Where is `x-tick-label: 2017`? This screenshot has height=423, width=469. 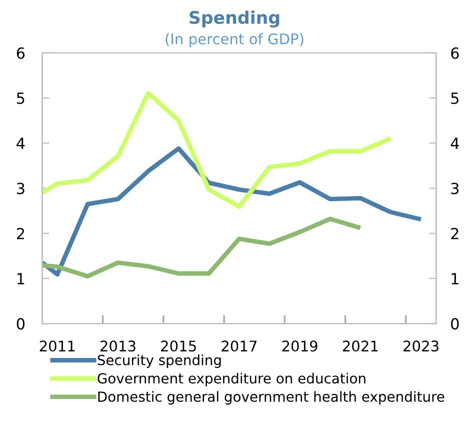
x-tick-label: 2017 is located at coordinates (239, 346).